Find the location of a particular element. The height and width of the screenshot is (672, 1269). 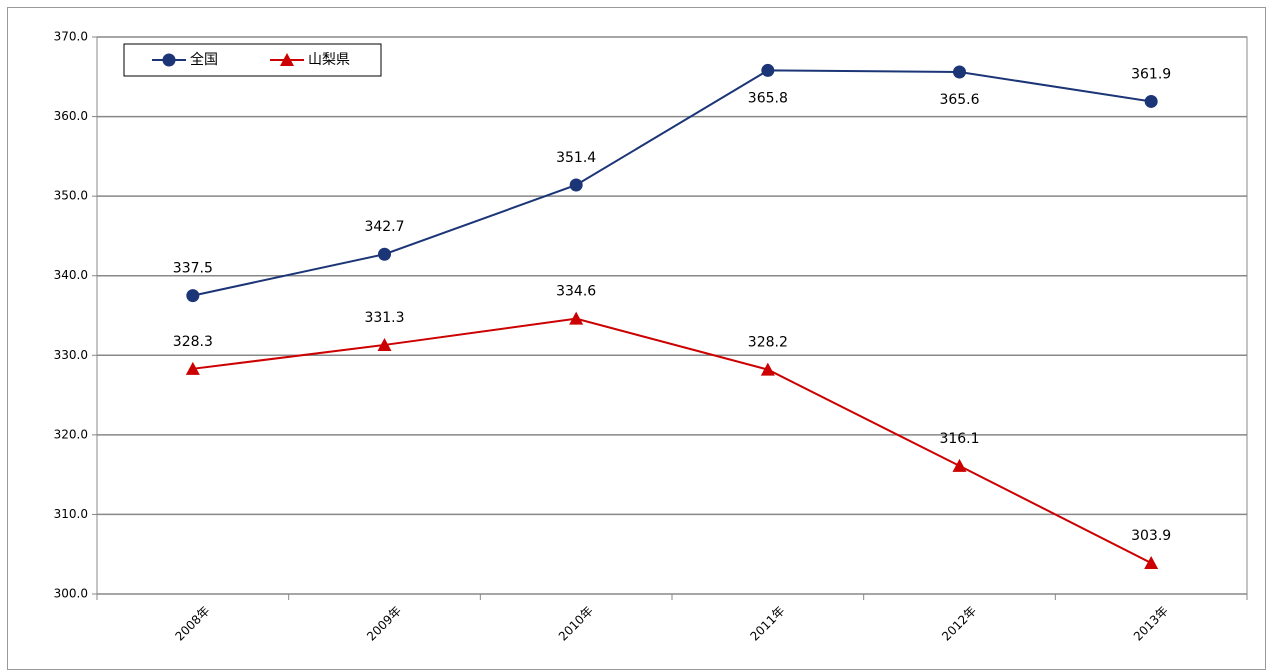

data-label: 316.1 is located at coordinates (959, 439).